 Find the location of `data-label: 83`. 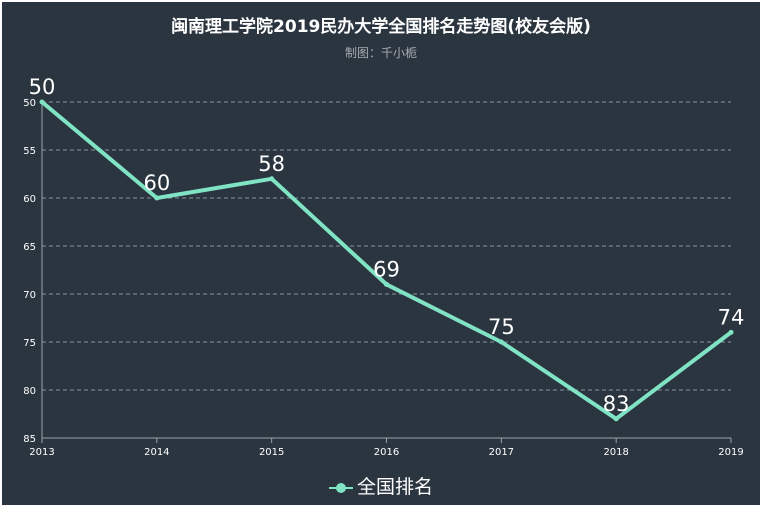

data-label: 83 is located at coordinates (616, 404).